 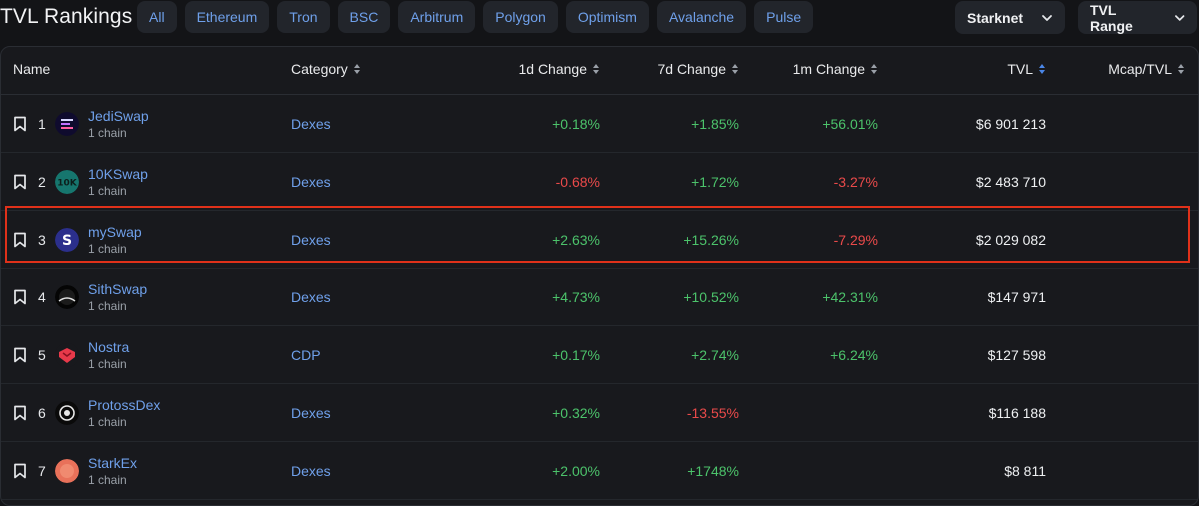 What do you see at coordinates (306, 355) in the screenshot?
I see `category-link: CDP` at bounding box center [306, 355].